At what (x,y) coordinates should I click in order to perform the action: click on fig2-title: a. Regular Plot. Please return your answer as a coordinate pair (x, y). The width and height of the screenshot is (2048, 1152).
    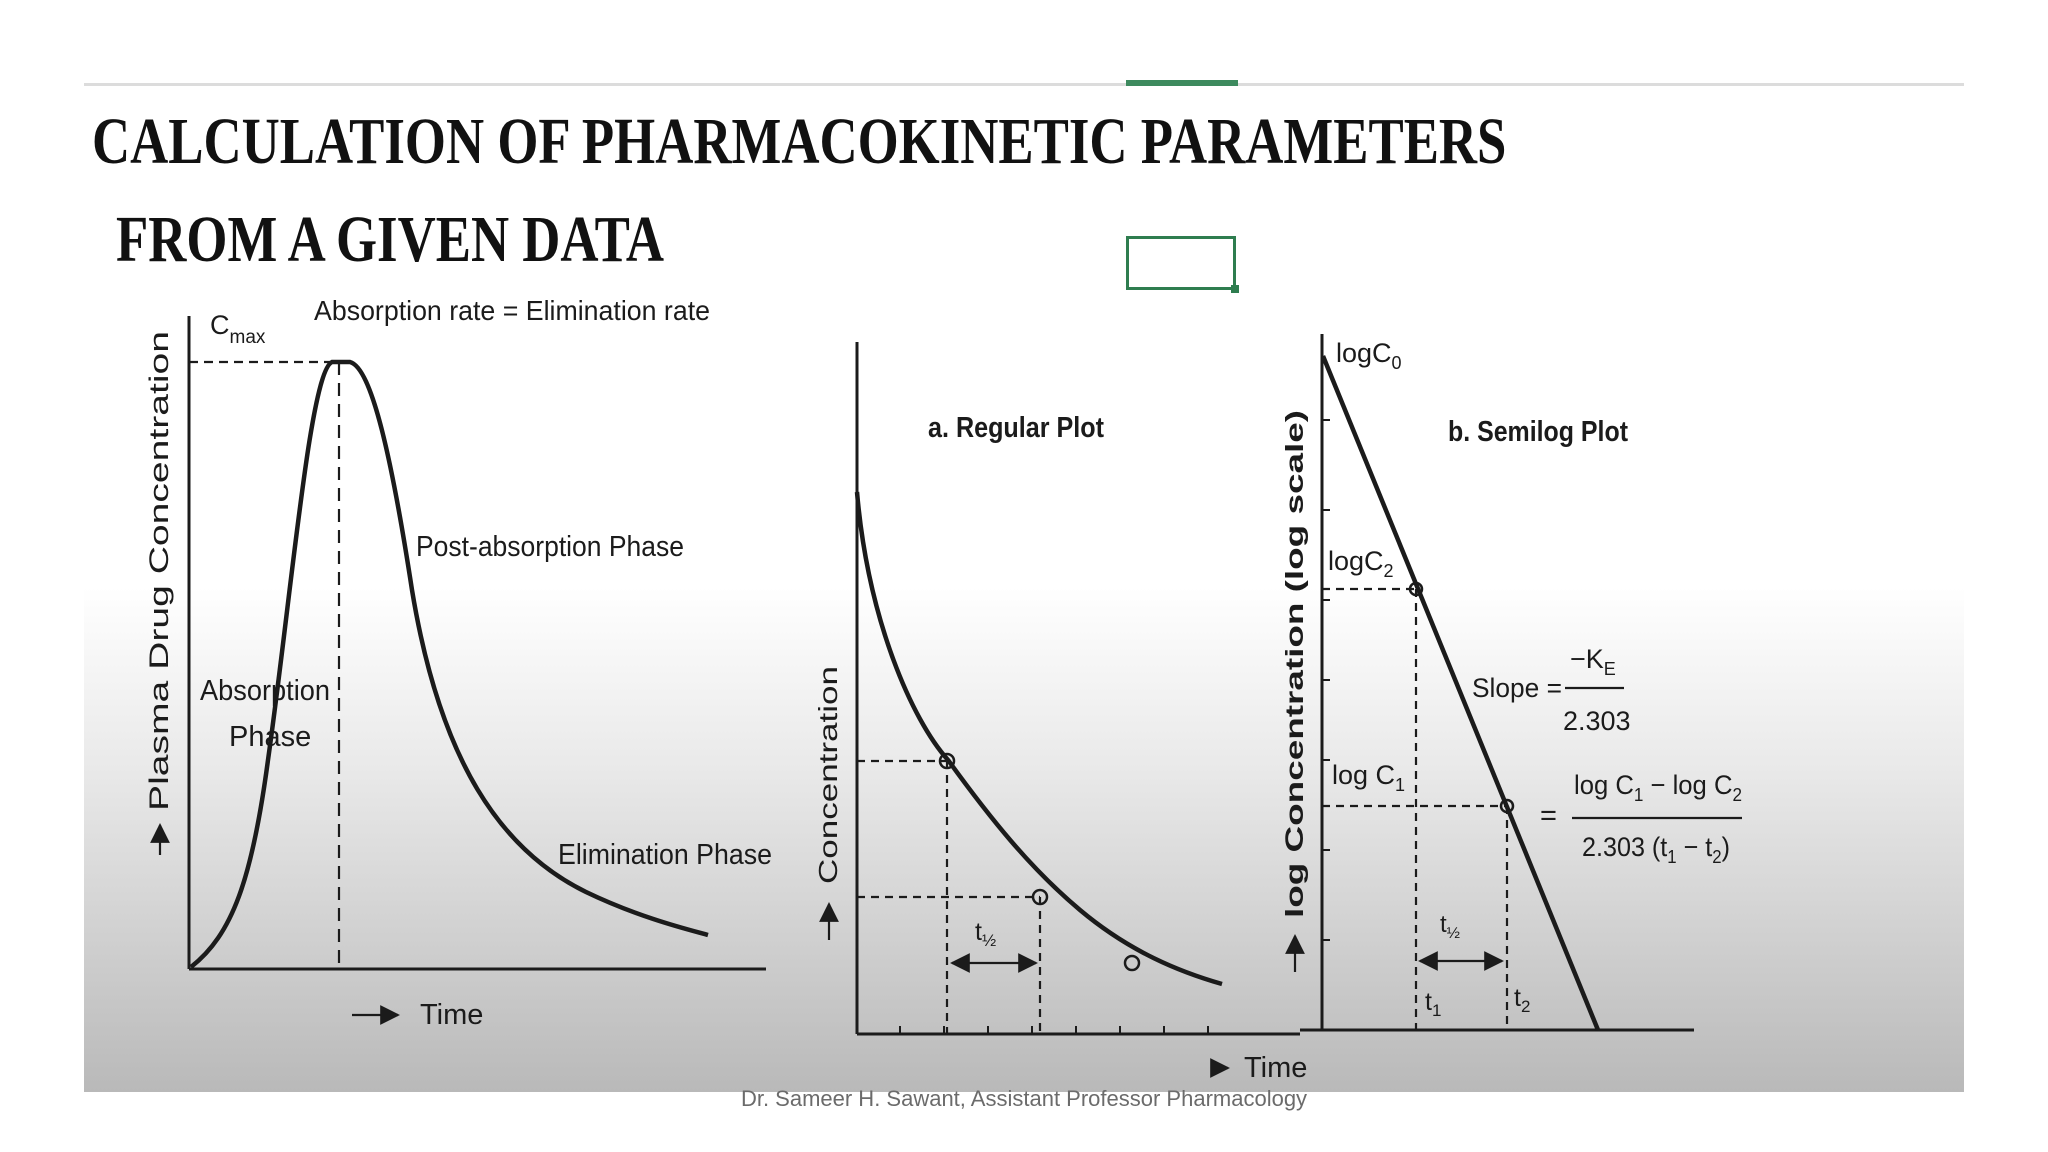
    Looking at the image, I should click on (1016, 428).